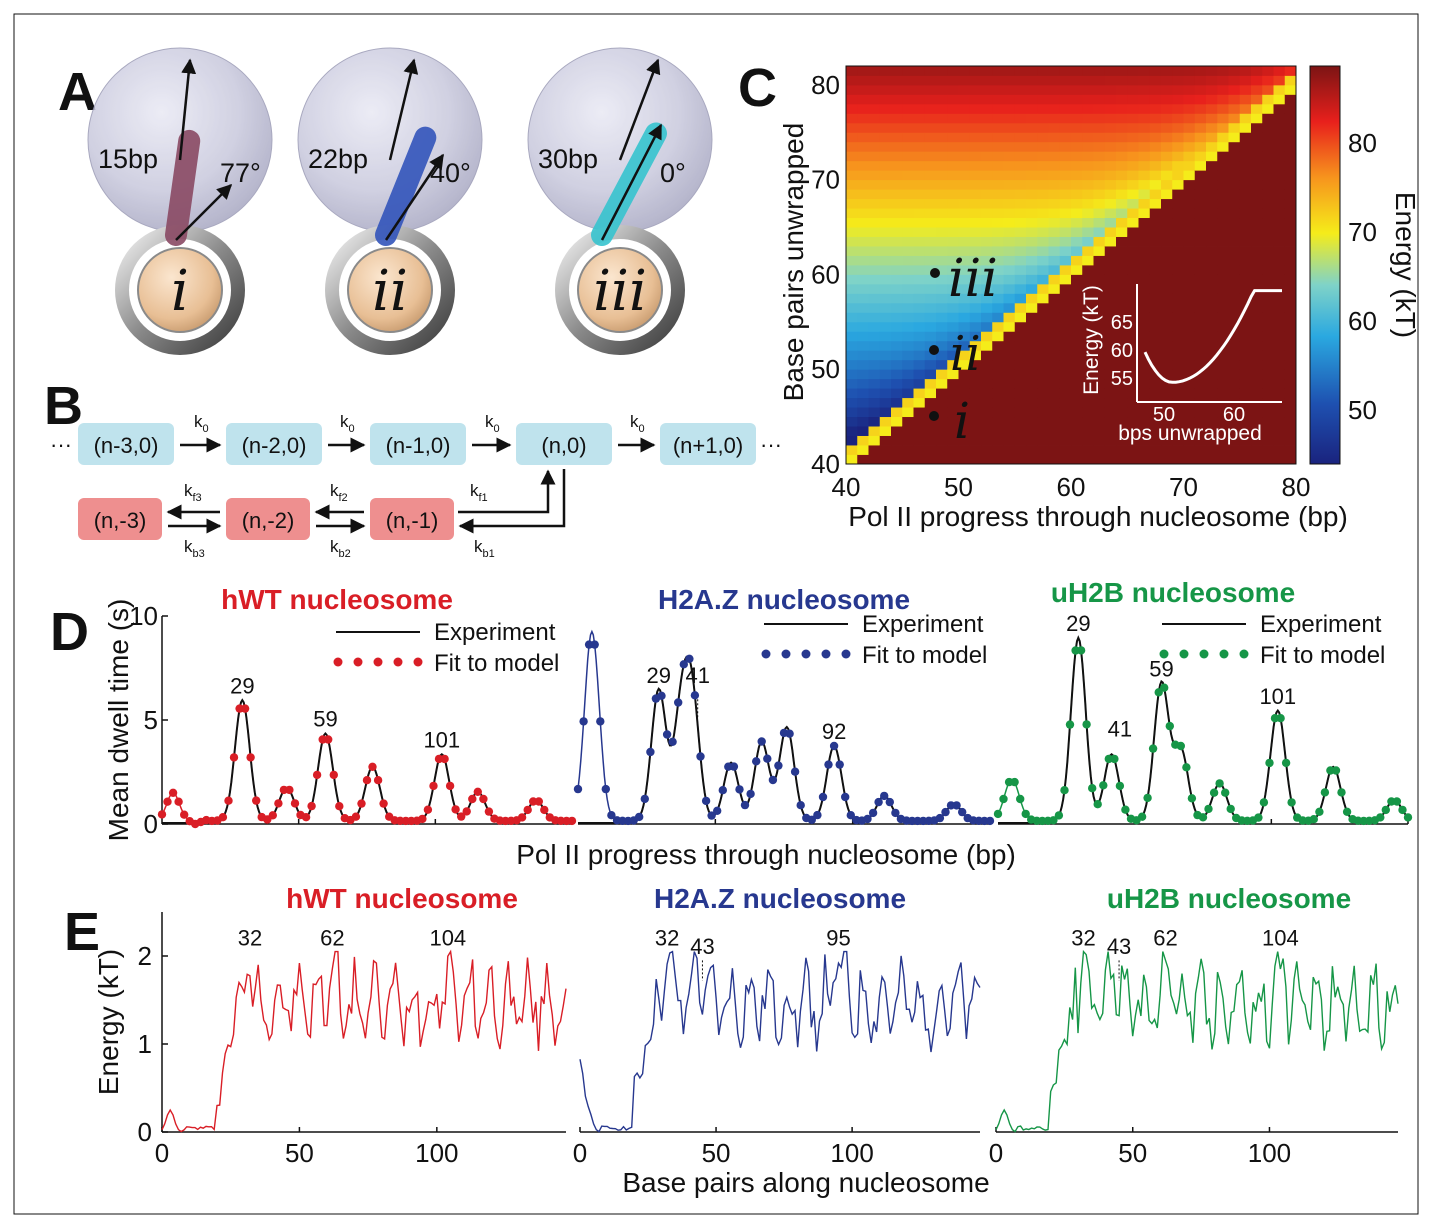 This screenshot has height=1226, width=1432. I want to click on x-tick-label: 100, so click(436, 1153).